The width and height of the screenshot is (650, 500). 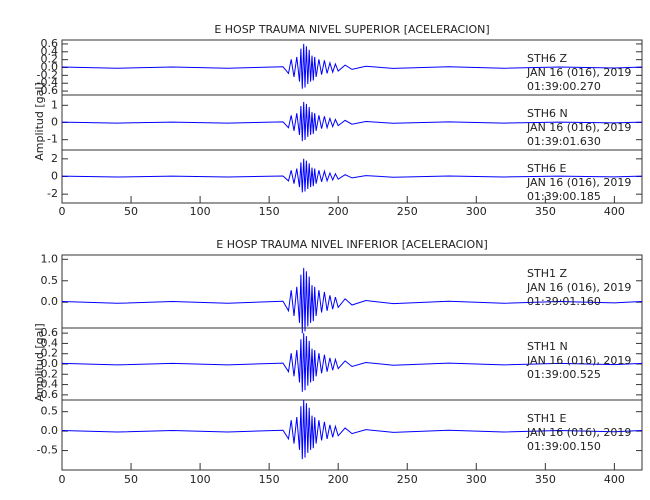 What do you see at coordinates (564, 86) in the screenshot?
I see `time-label: 01:39:00.270` at bounding box center [564, 86].